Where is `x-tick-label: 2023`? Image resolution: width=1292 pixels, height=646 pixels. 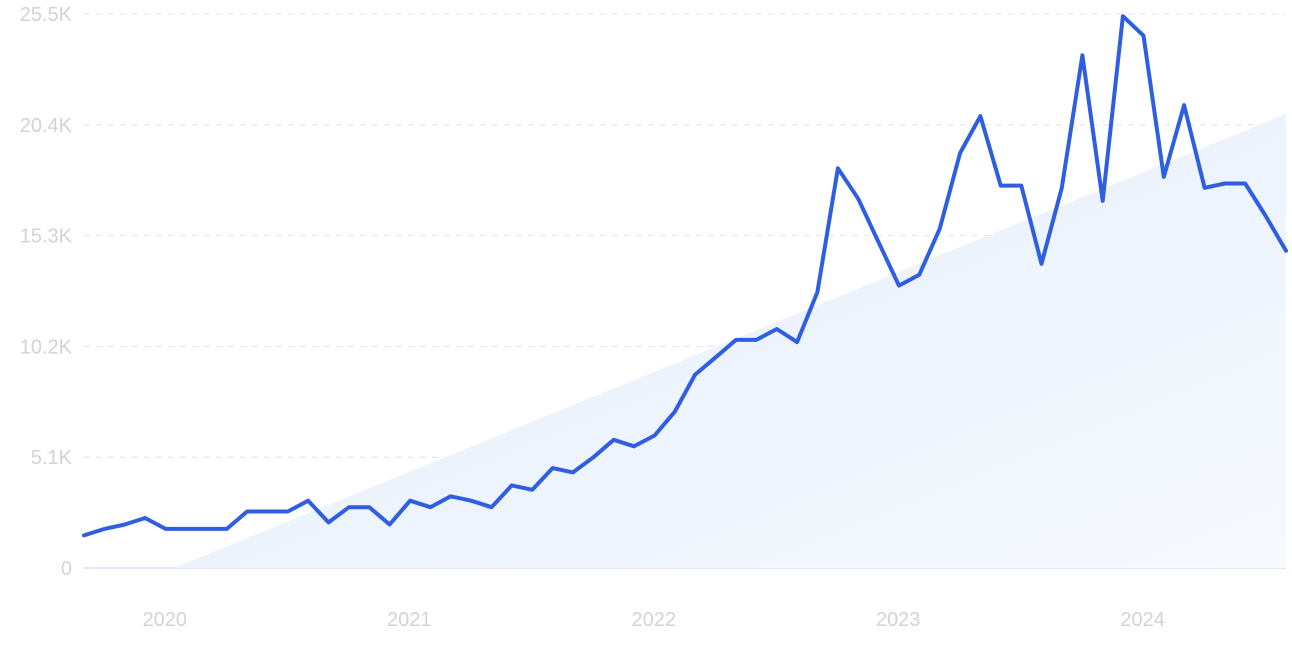
x-tick-label: 2023 is located at coordinates (898, 620).